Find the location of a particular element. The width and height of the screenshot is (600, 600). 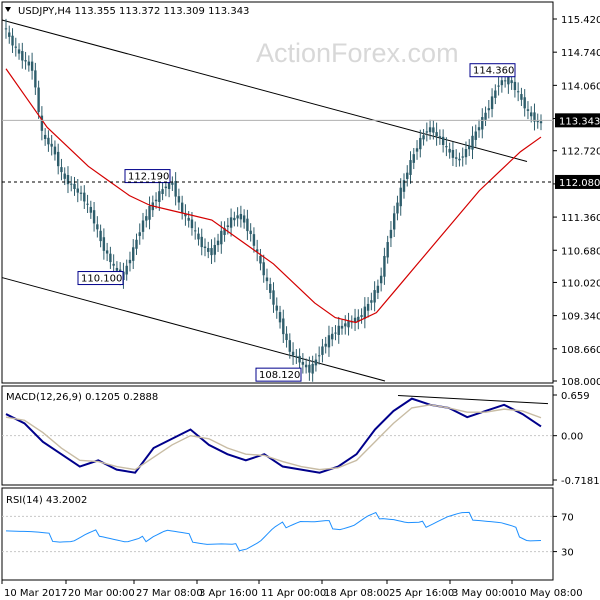

price-annotation-box is located at coordinates (278, 374).